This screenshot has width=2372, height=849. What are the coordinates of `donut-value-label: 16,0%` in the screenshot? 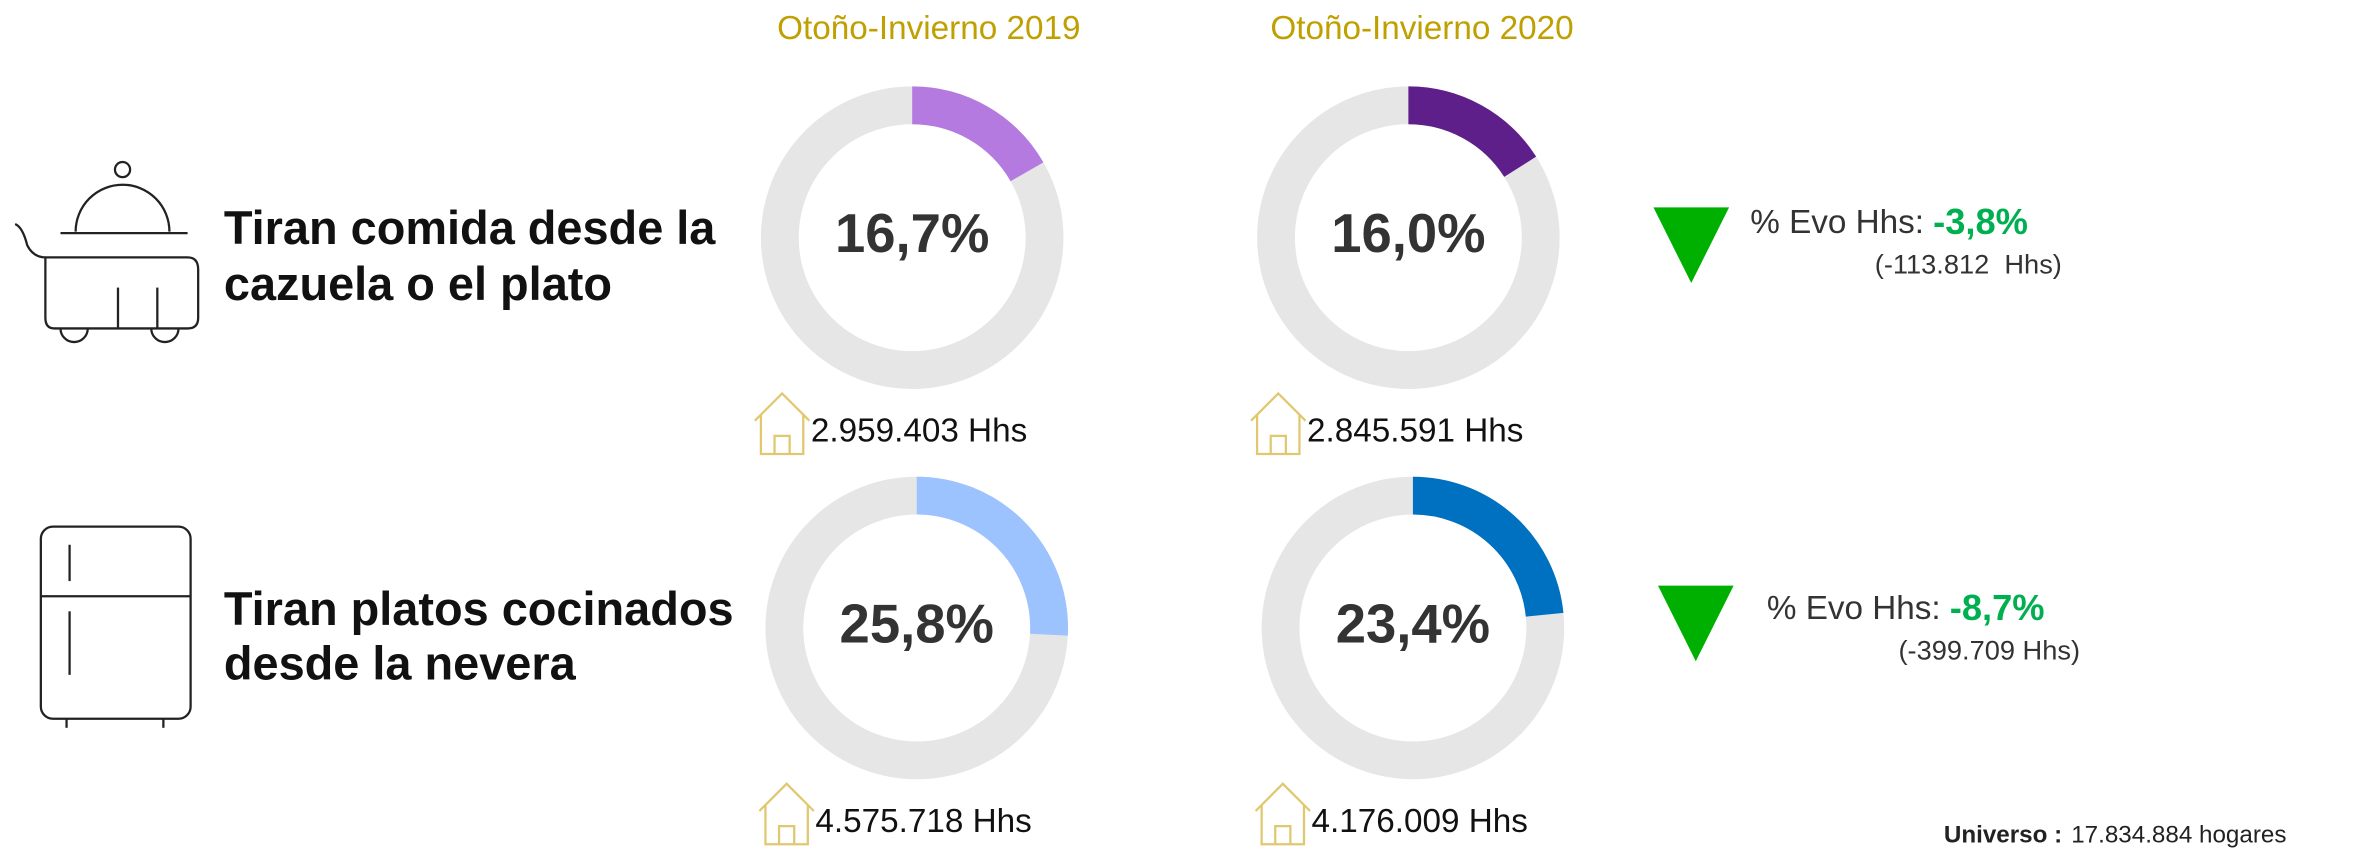 It's located at (1408, 233).